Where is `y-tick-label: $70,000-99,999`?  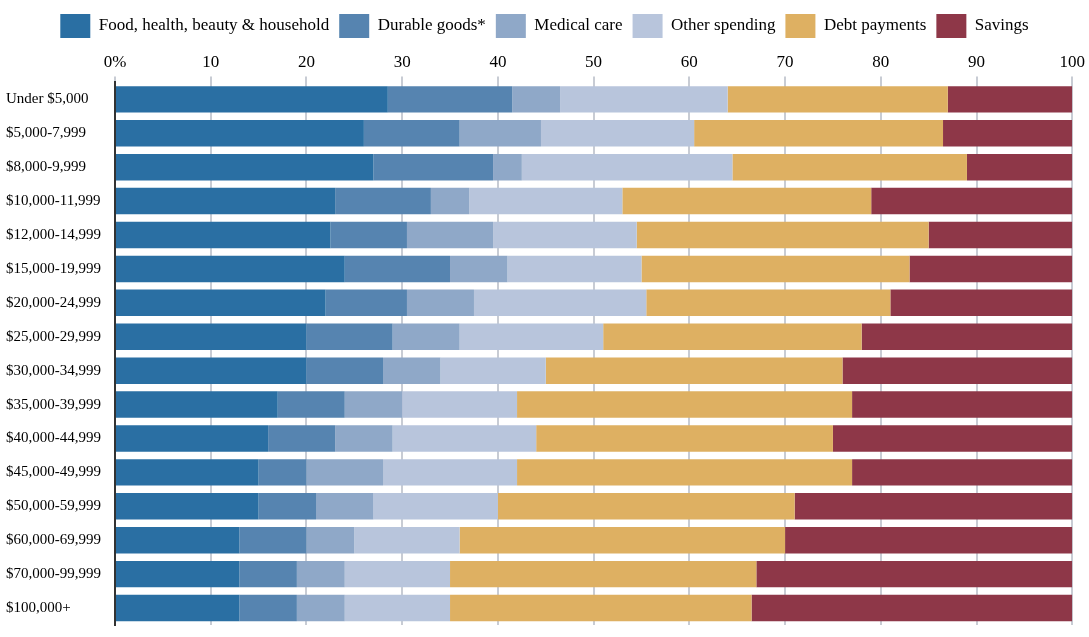
y-tick-label: $70,000-99,999 is located at coordinates (53, 573).